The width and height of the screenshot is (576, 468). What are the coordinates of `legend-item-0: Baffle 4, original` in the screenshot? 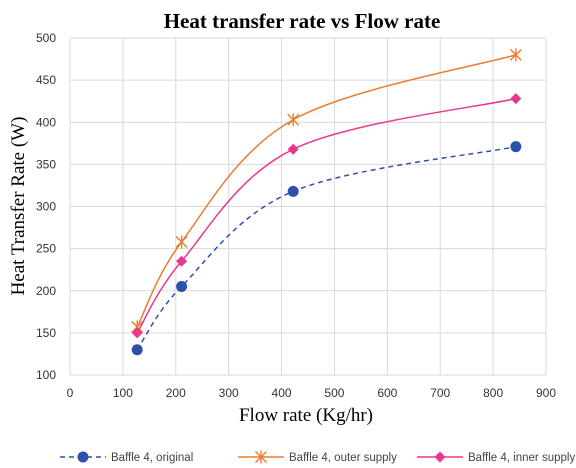 It's located at (126, 457).